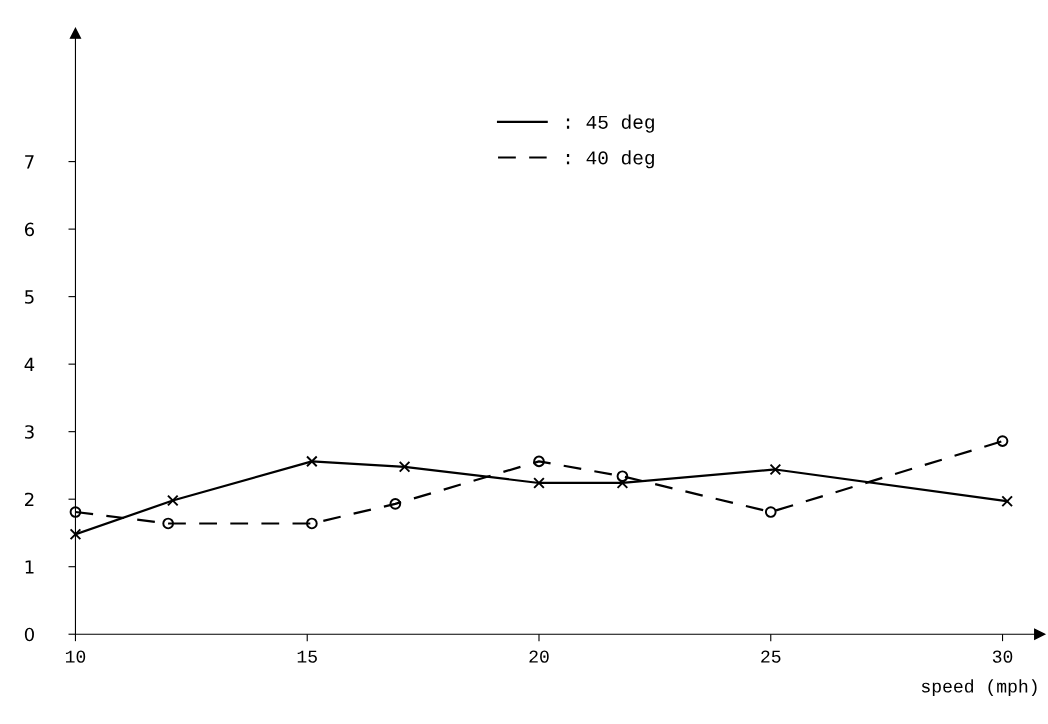 The image size is (1048, 724). Describe the element at coordinates (29, 432) in the screenshot. I see `y-tick-label: 3` at that location.